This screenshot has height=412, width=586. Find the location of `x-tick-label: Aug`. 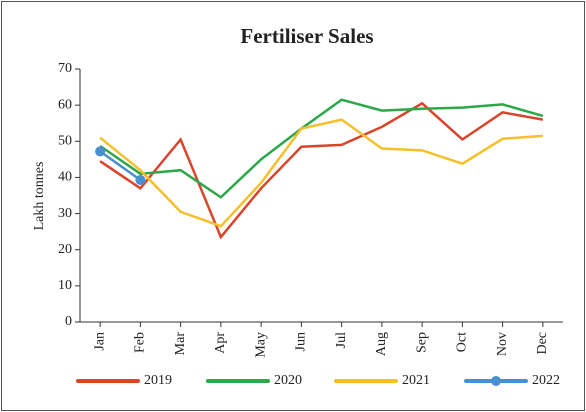

x-tick-label: Aug is located at coordinates (381, 344).